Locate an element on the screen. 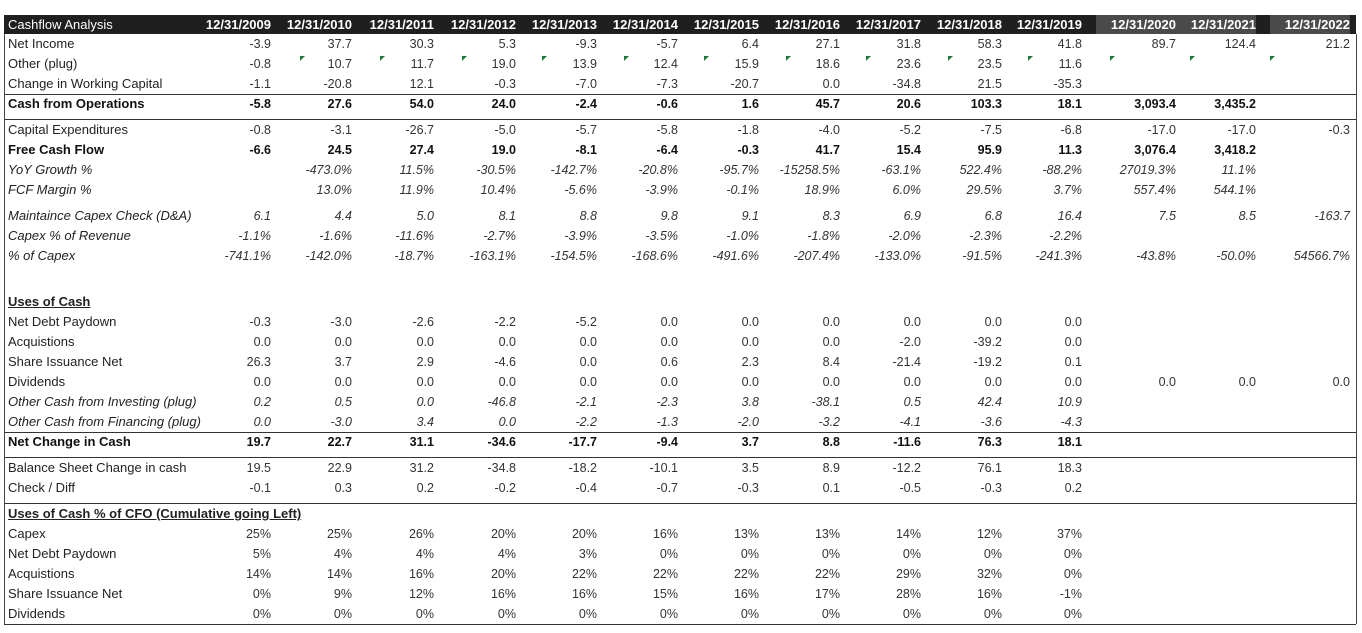 The width and height of the screenshot is (1362, 633). table-cell: -17.0 is located at coordinates (1242, 130).